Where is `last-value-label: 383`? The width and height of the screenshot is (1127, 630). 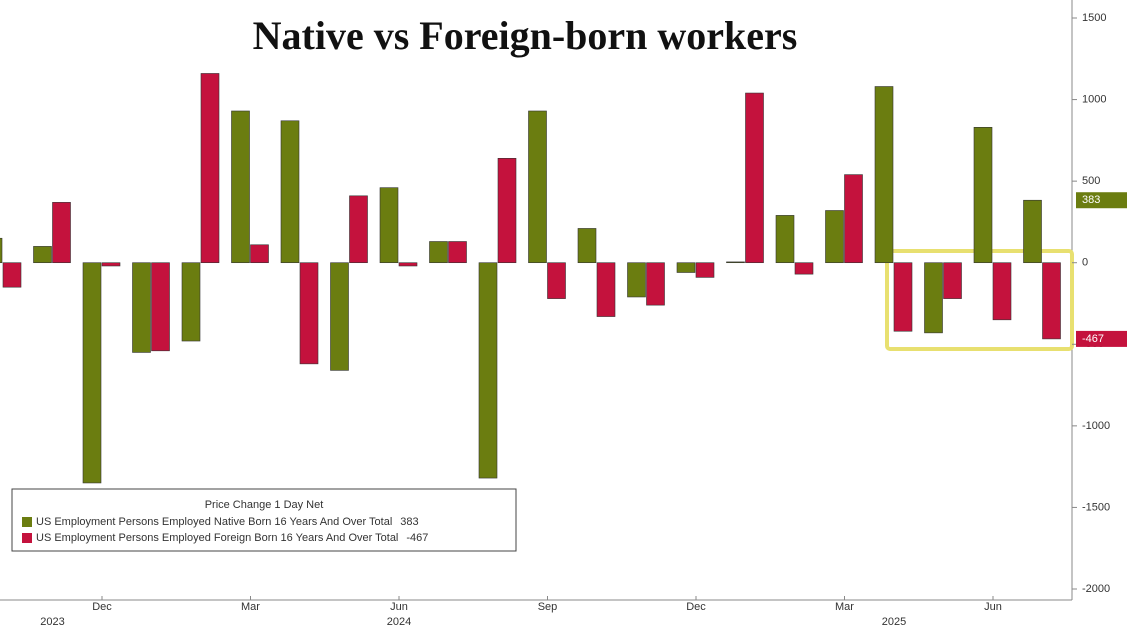 last-value-label: 383 is located at coordinates (1091, 200).